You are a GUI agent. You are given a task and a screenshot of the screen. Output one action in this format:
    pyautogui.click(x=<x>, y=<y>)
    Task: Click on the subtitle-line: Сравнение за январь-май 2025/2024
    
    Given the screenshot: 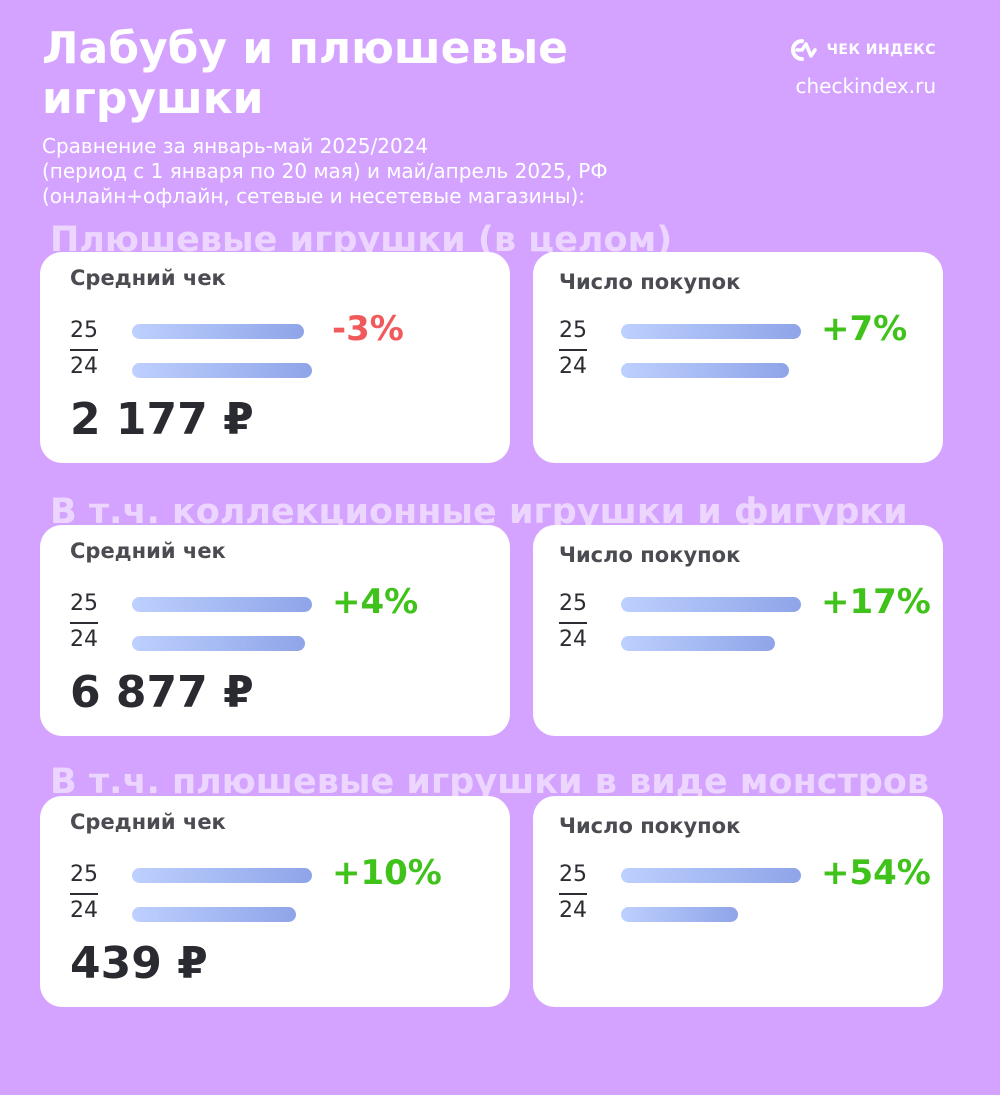 What is the action you would take?
    pyautogui.click(x=235, y=146)
    